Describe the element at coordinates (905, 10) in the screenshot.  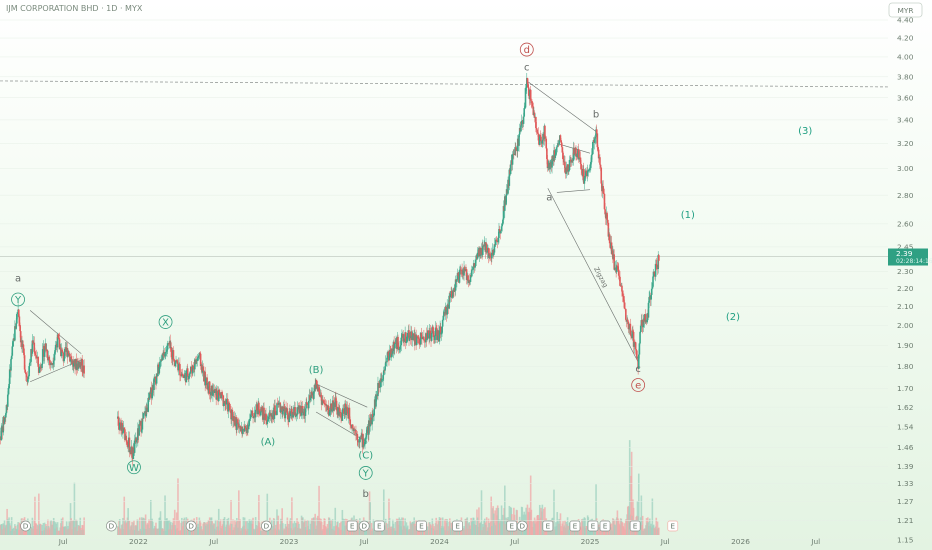
I see `currency-badge` at that location.